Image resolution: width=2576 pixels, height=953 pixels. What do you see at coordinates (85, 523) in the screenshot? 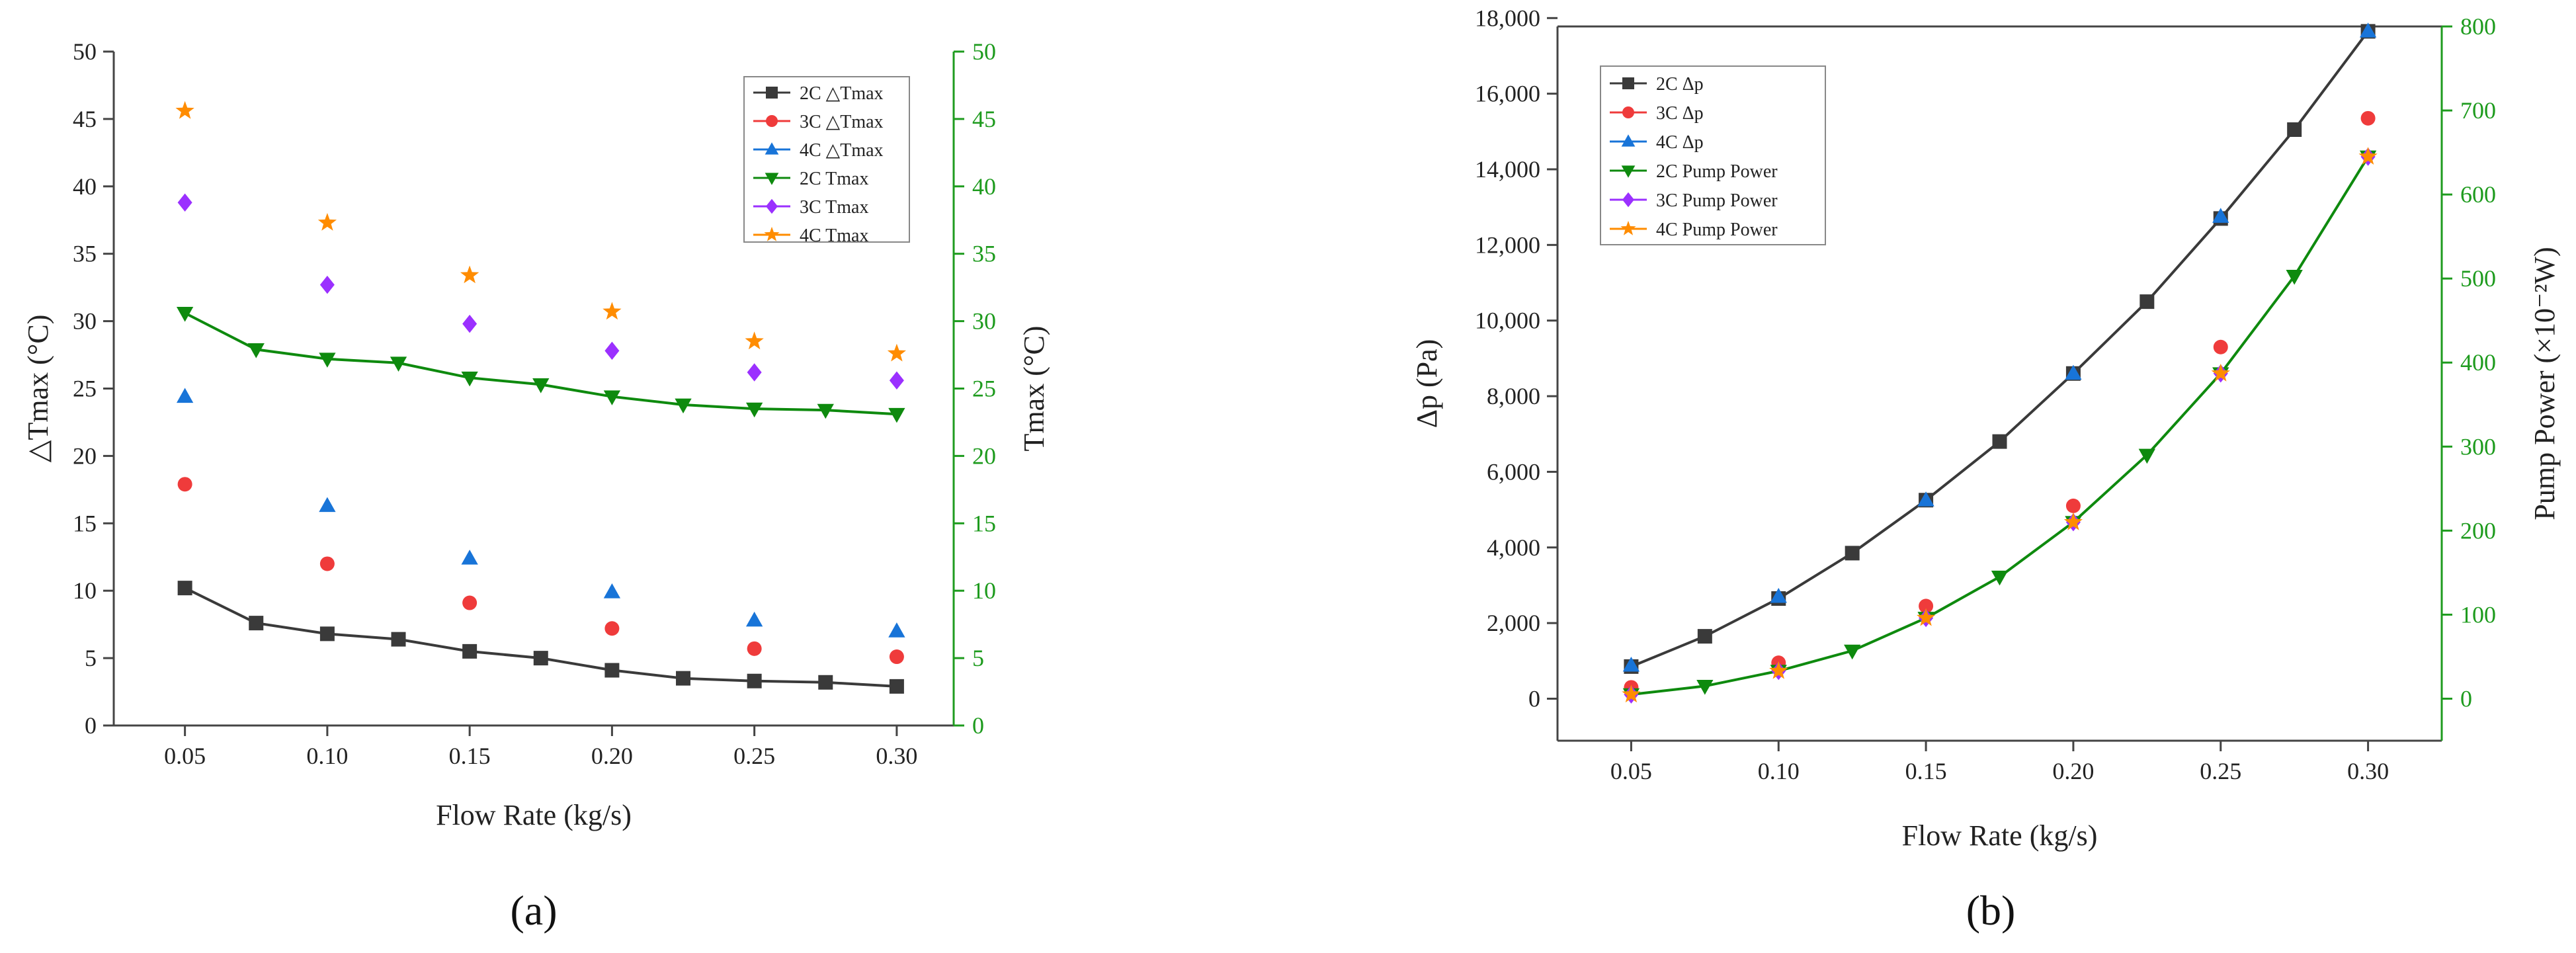
I see `y-left-tick-label: 15` at bounding box center [85, 523].